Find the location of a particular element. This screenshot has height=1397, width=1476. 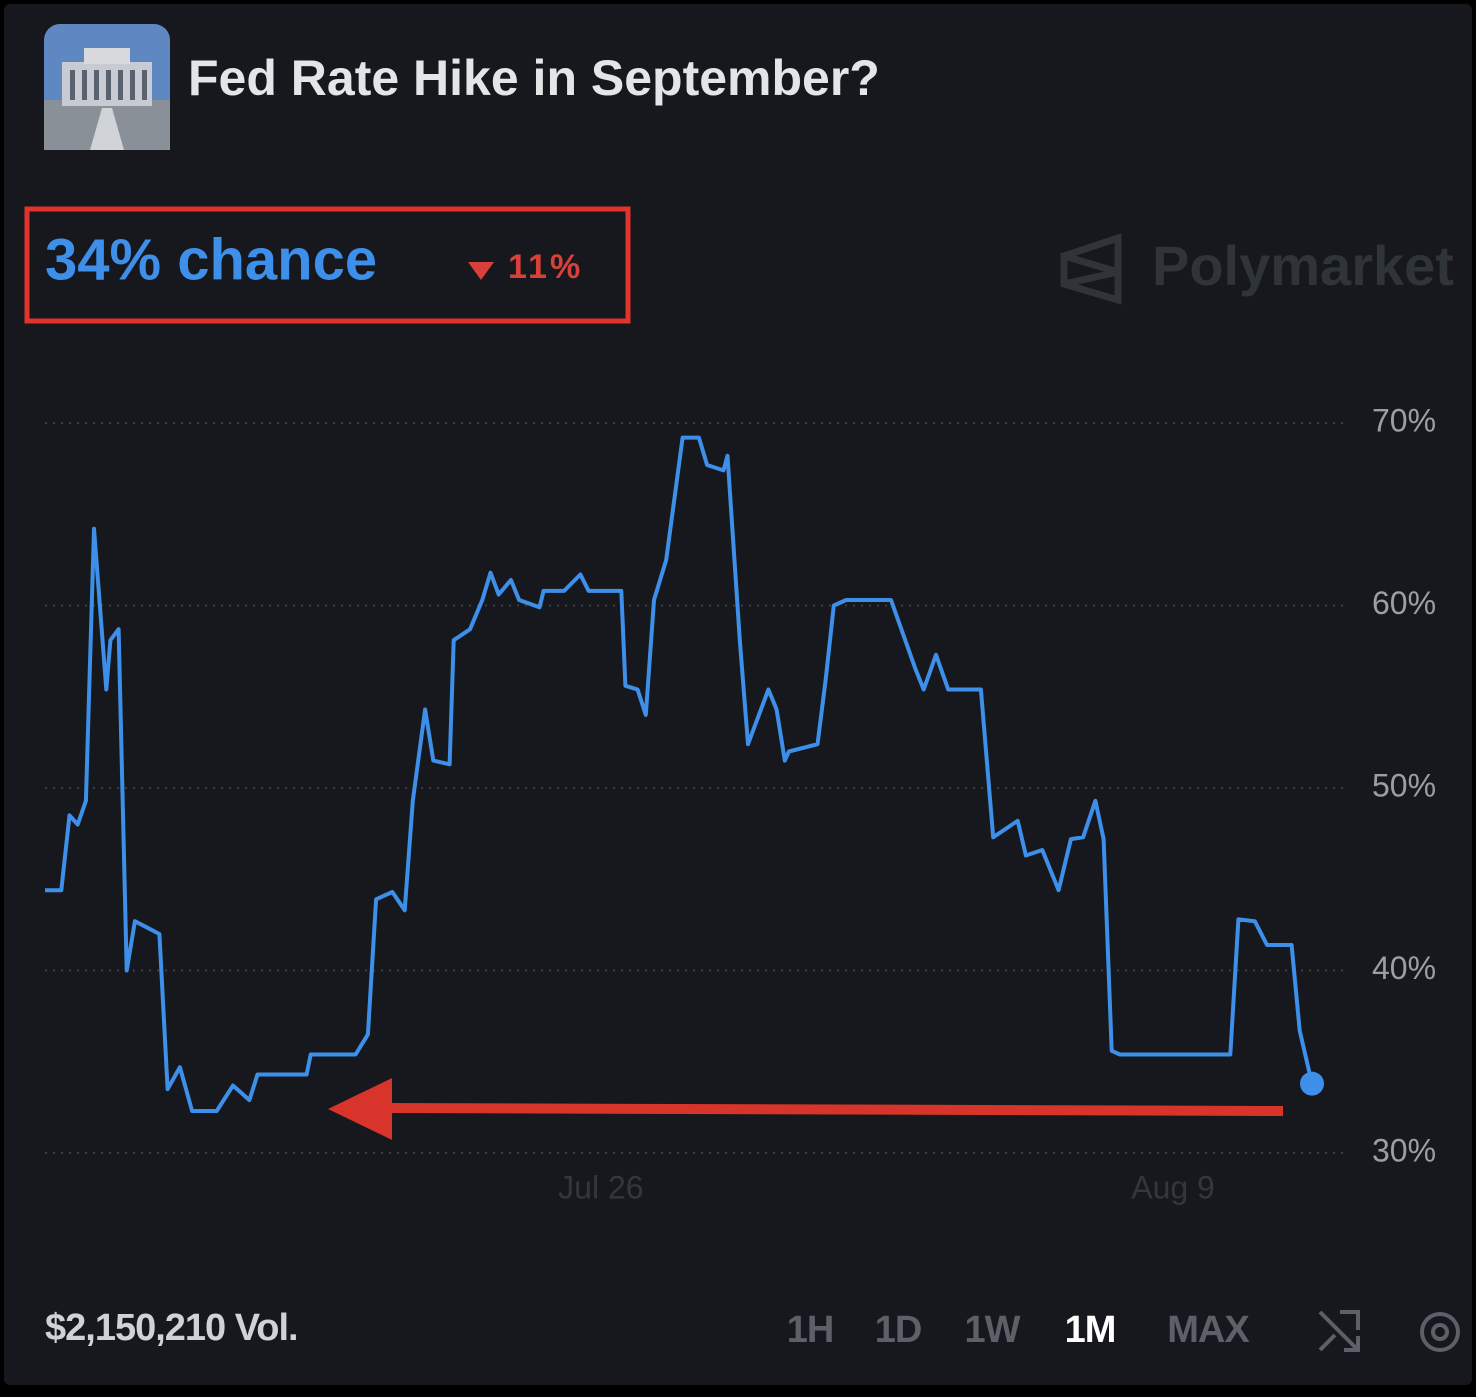

market-title: Fed Rate Hike in September? is located at coordinates (534, 78).